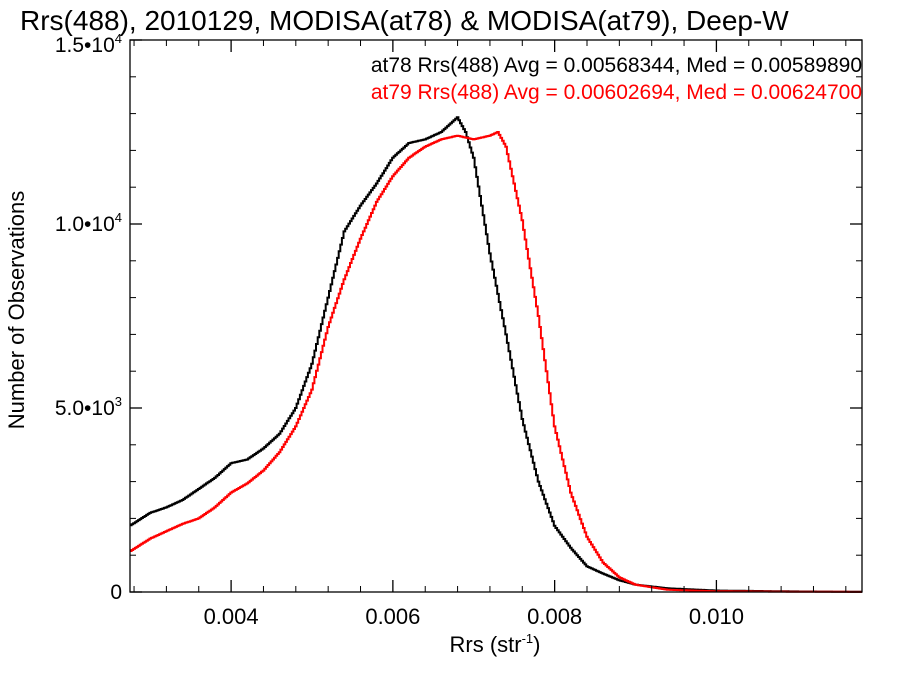  Describe the element at coordinates (554, 616) in the screenshot. I see `x-tick-label: 0.008` at that location.